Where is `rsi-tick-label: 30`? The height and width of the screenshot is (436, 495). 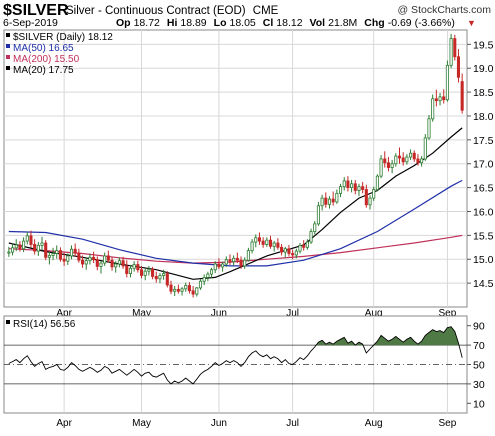
rsi-tick-label: 30 is located at coordinates (479, 385).